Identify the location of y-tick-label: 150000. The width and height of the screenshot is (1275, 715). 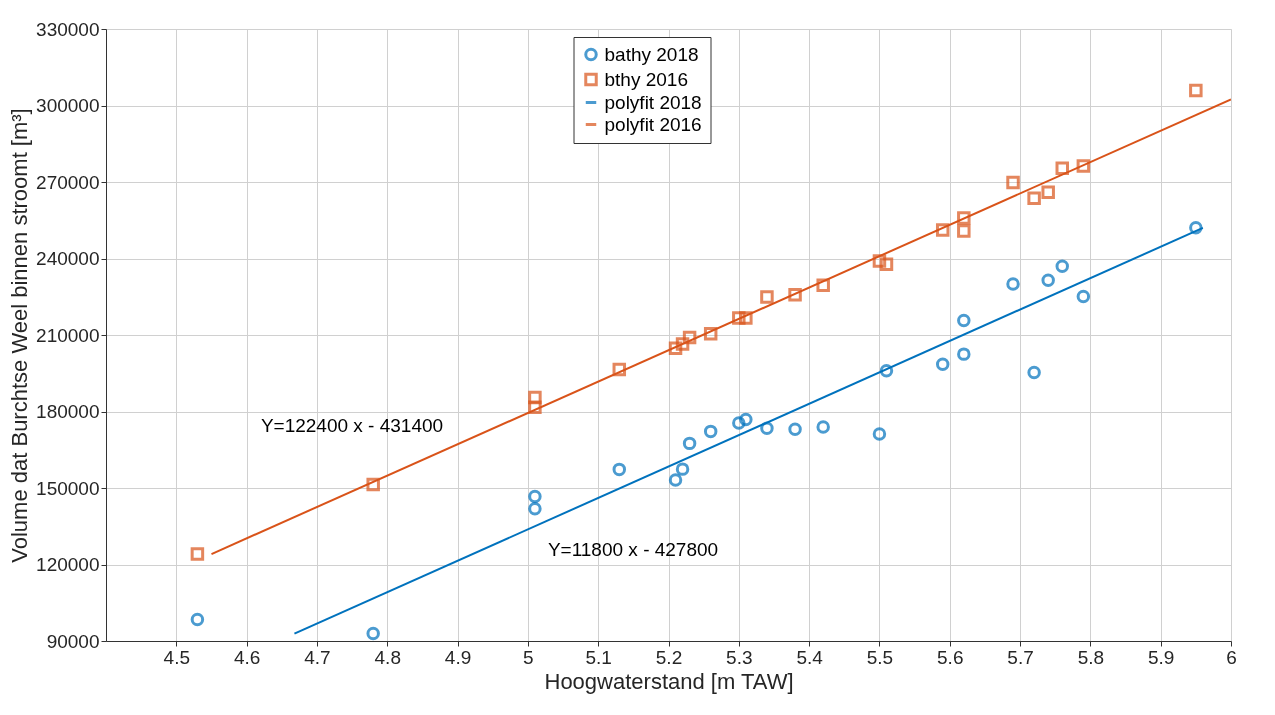
(68, 488).